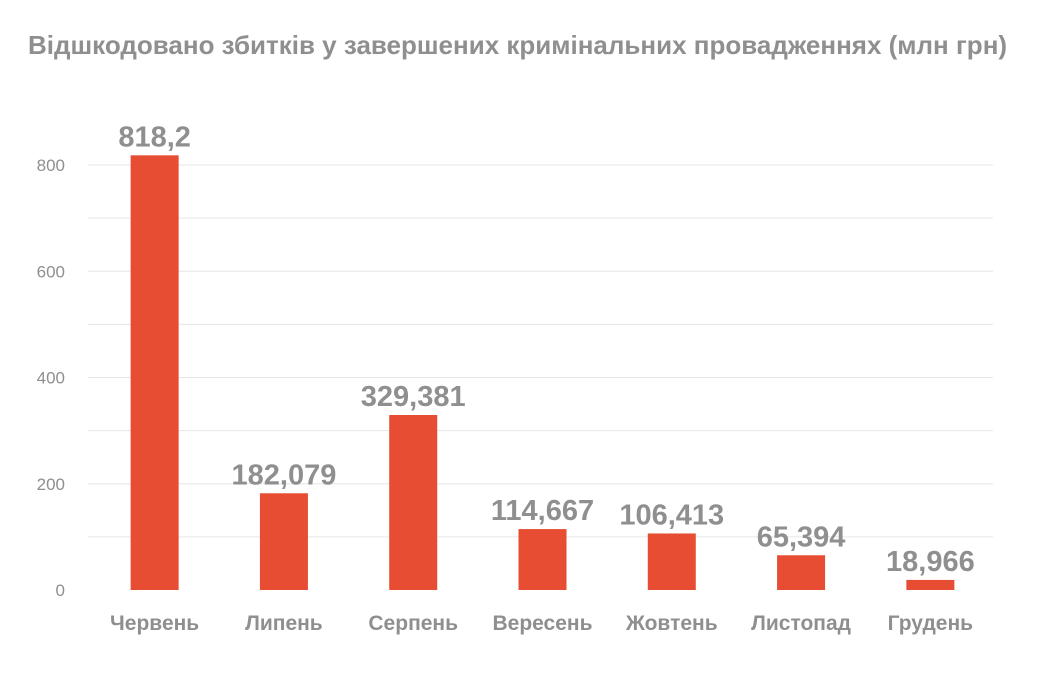 The height and width of the screenshot is (687, 1043). What do you see at coordinates (930, 562) in the screenshot?
I see `data-label: 18,966` at bounding box center [930, 562].